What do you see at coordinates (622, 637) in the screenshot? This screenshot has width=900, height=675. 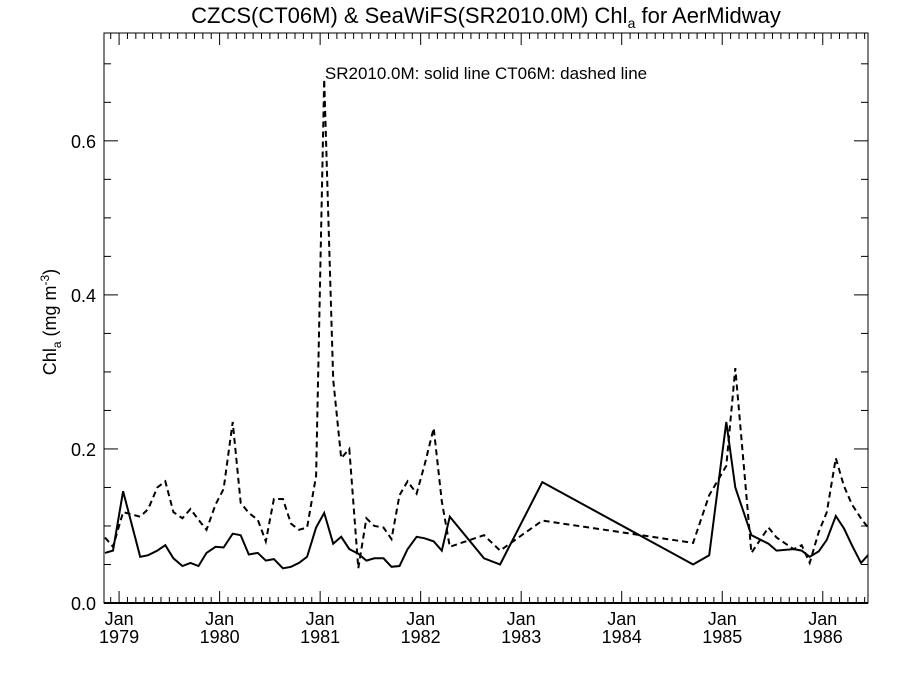 I see `x-tick-year: 1984` at bounding box center [622, 637].